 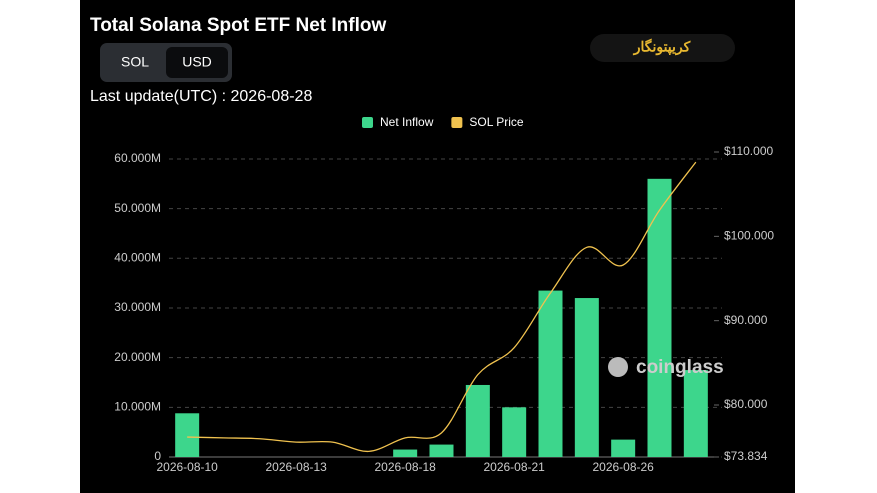 I want to click on toggle-sol: SOL, so click(x=135, y=62).